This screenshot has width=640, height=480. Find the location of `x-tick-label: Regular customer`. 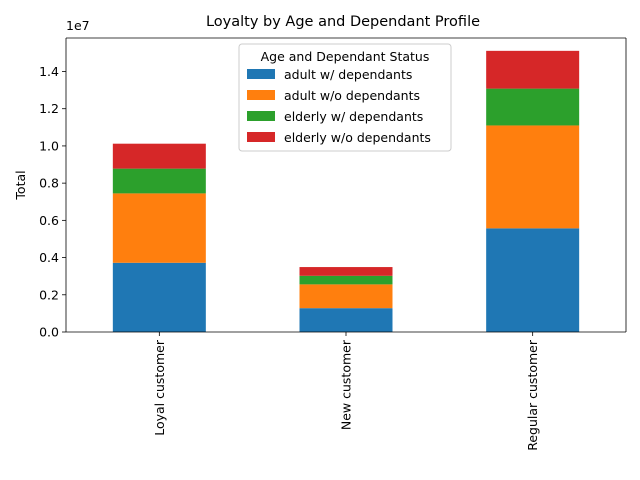

x-tick-label: Regular customer is located at coordinates (532, 395).